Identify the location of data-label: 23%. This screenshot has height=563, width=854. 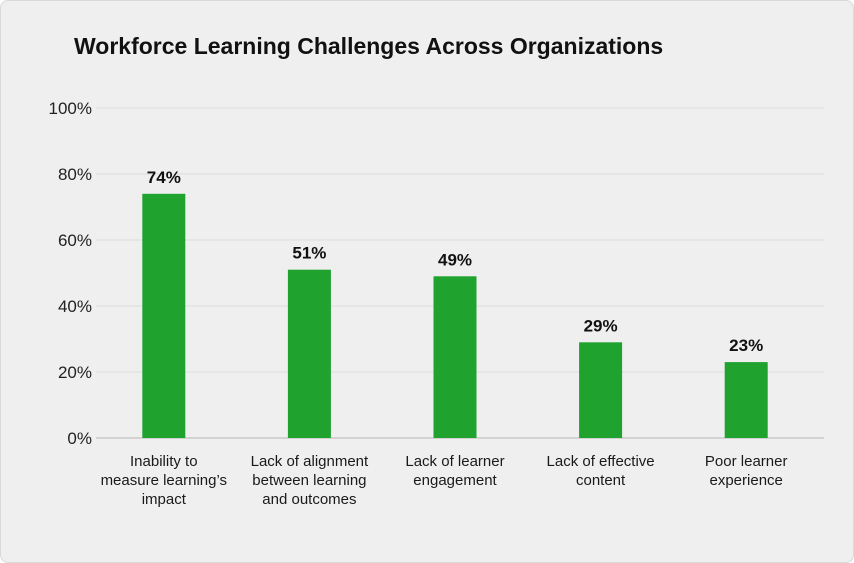
(746, 345).